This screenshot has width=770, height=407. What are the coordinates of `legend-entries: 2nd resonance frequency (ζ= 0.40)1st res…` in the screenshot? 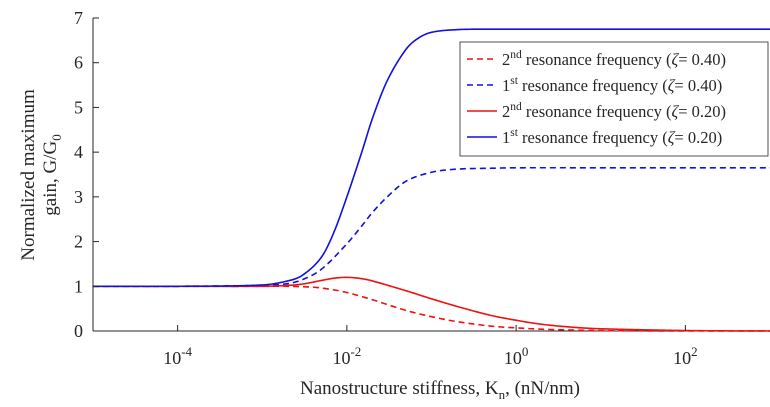 It's located at (596, 98).